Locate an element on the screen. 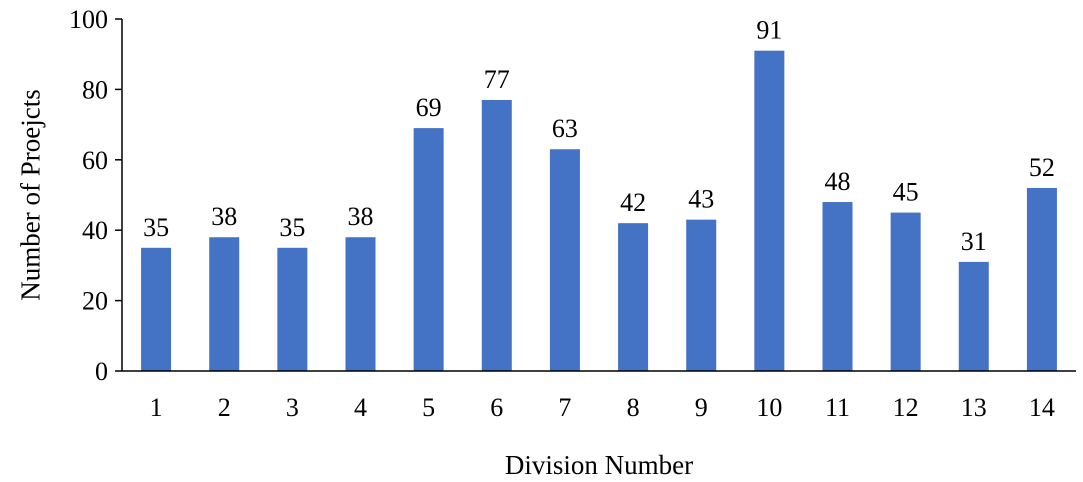 The height and width of the screenshot is (482, 1083). bar-value-label: 42 is located at coordinates (633, 202).